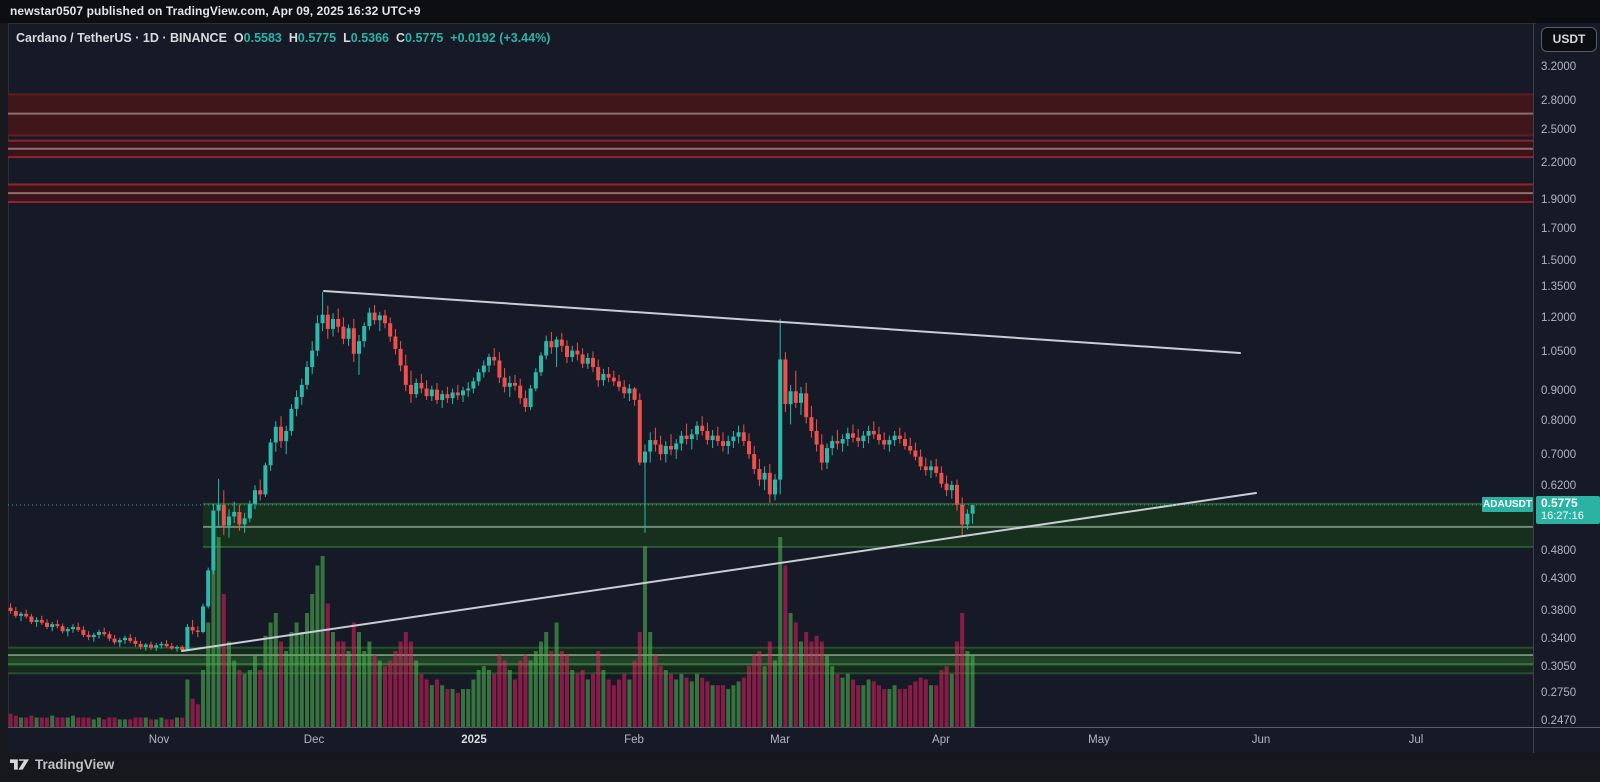 Image resolution: width=1600 pixels, height=782 pixels. What do you see at coordinates (1569, 39) in the screenshot?
I see `currency-toggle-button: USDT` at bounding box center [1569, 39].